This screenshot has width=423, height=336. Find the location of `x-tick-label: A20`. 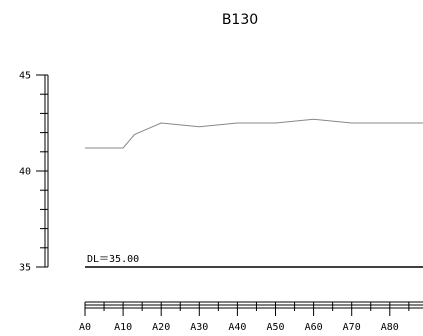

x-tick-label: A20 is located at coordinates (161, 327).